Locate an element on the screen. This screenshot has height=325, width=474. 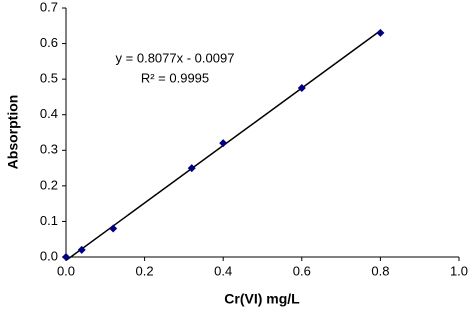
y-tick-label: 0.0 is located at coordinates (49, 255).